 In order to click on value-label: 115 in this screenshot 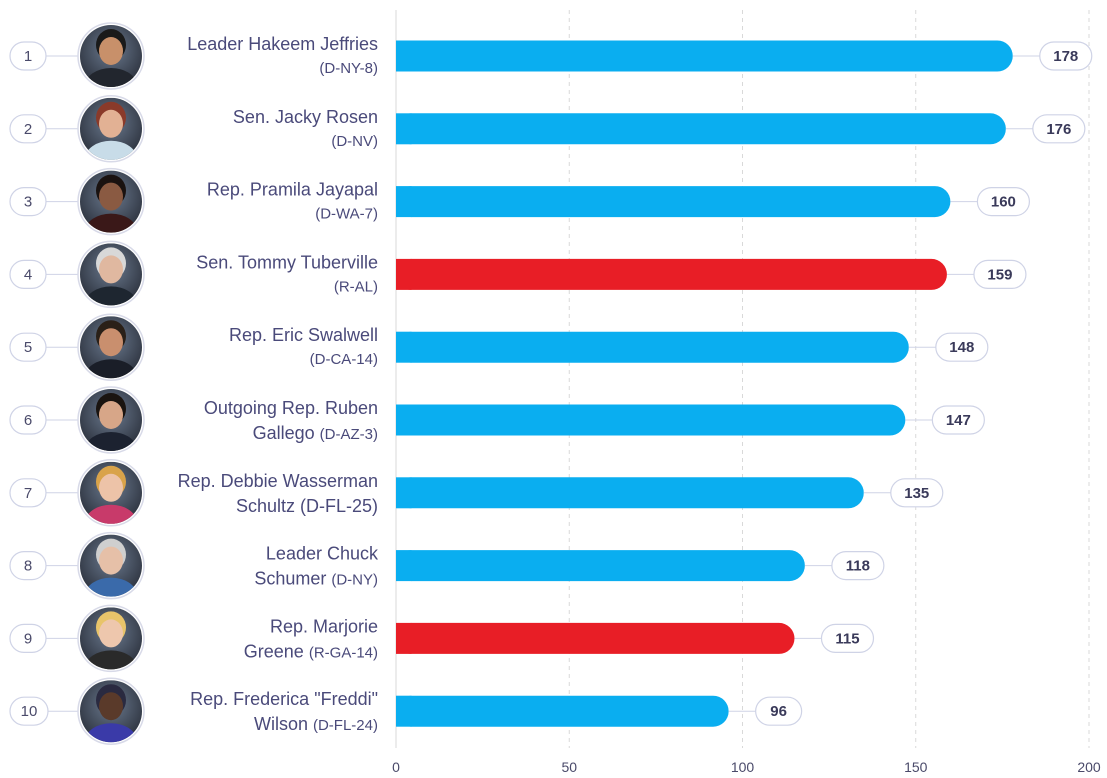, I will do `click(847, 638)`.